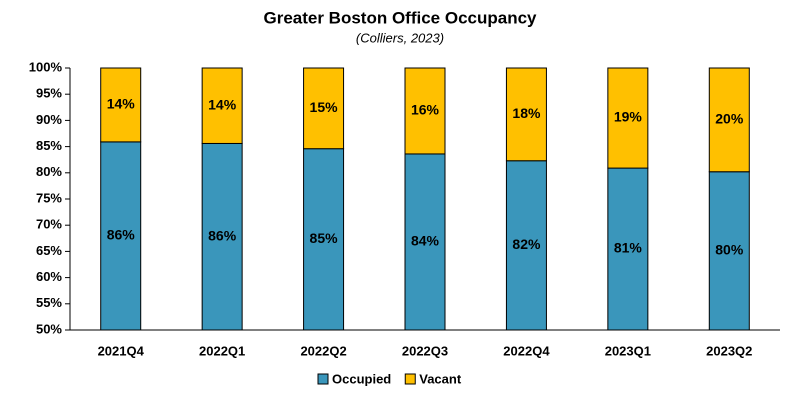 The image size is (800, 403). What do you see at coordinates (49, 197) in the screenshot?
I see `y-tick-label: 75%` at bounding box center [49, 197].